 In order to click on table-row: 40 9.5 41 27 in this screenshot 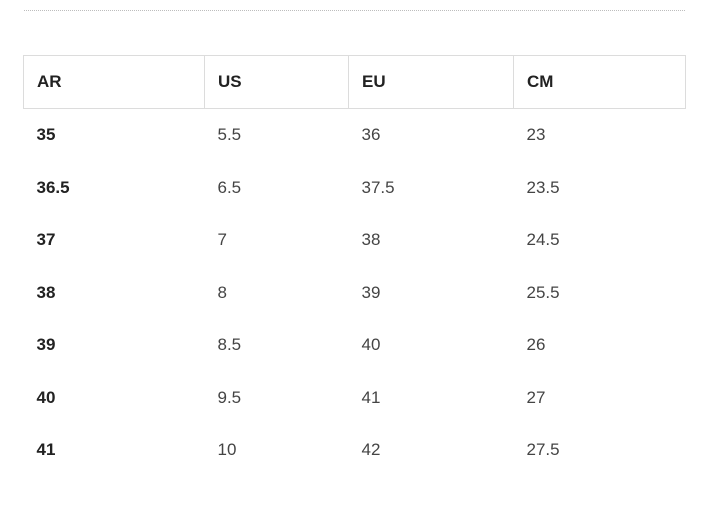, I will do `click(355, 398)`.